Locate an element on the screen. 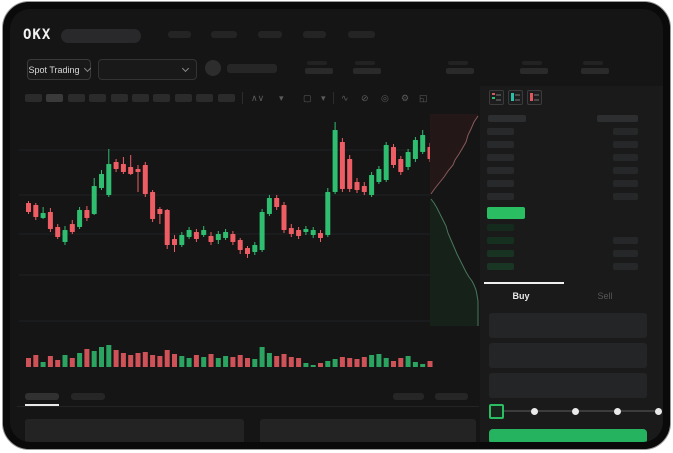 The image size is (673, 453). ask-price-skeleton is located at coordinates (500, 170).